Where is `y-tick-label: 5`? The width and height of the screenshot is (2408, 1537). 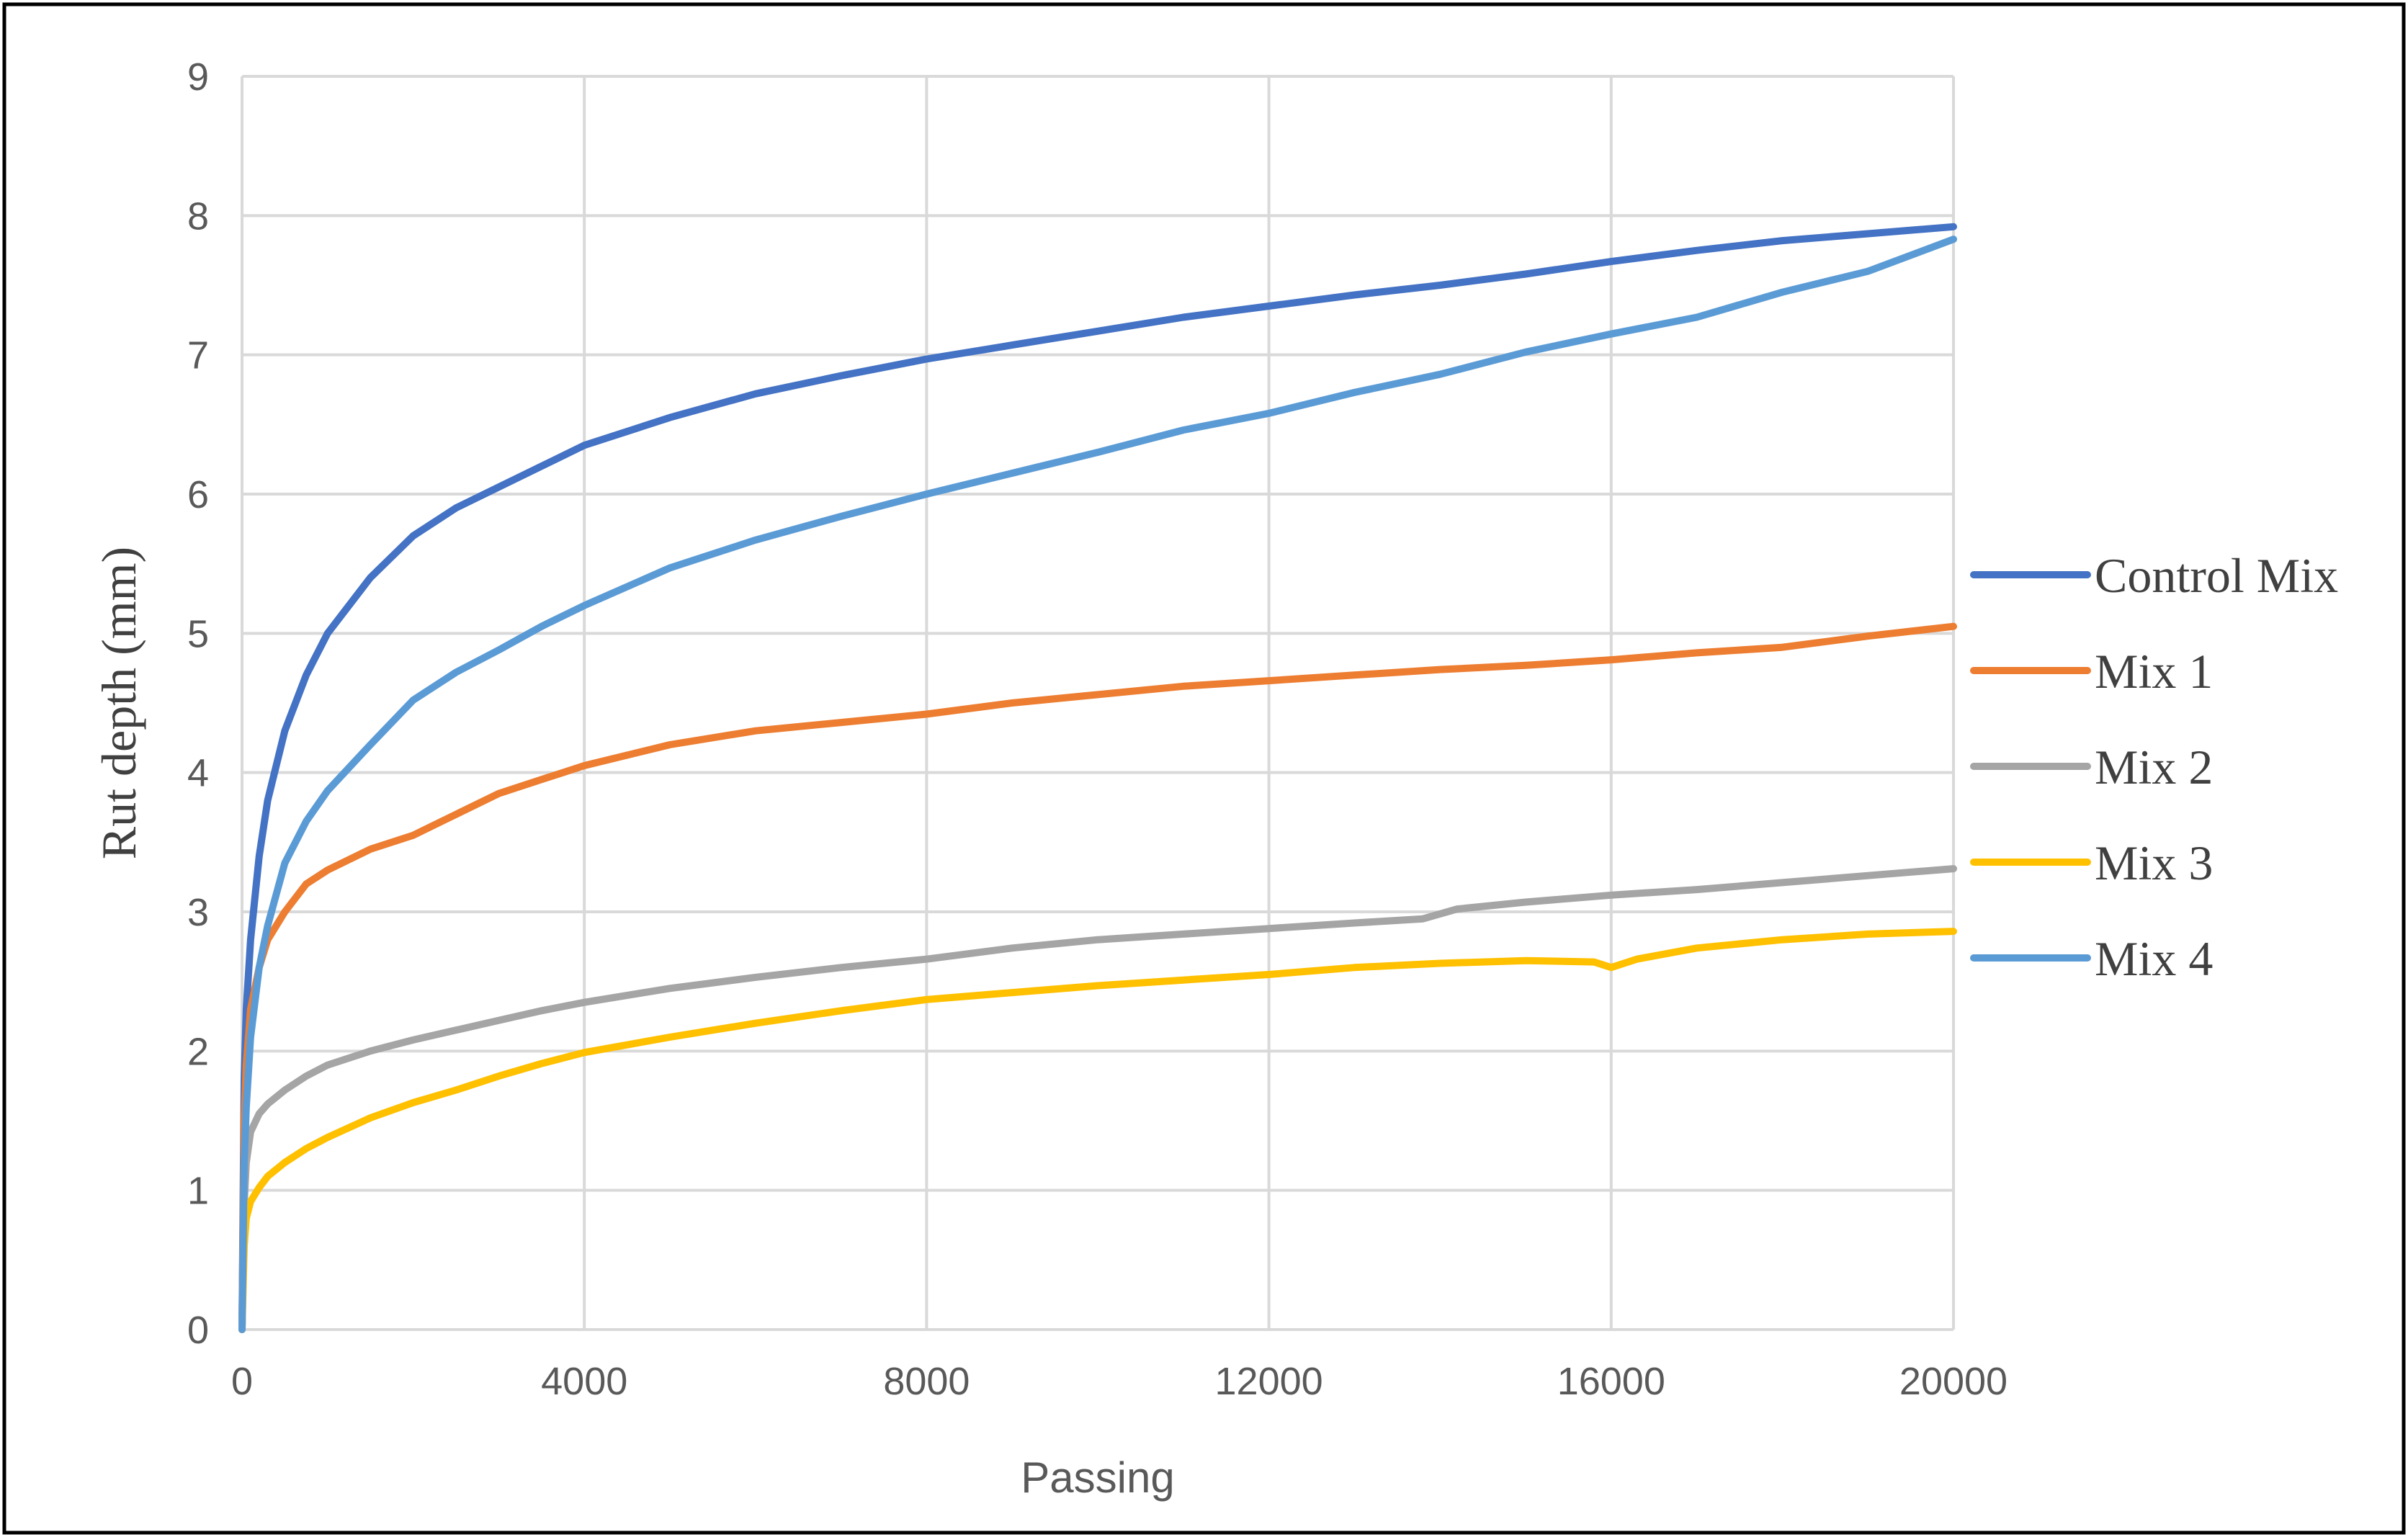
y-tick-label: 5 is located at coordinates (198, 633).